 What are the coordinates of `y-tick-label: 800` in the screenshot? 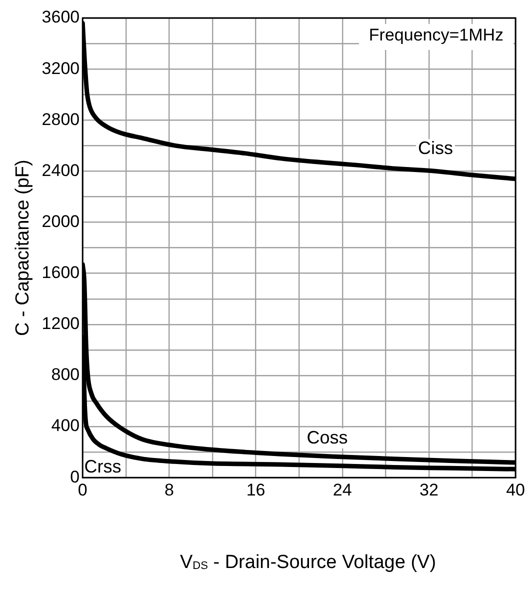 It's located at (65, 374).